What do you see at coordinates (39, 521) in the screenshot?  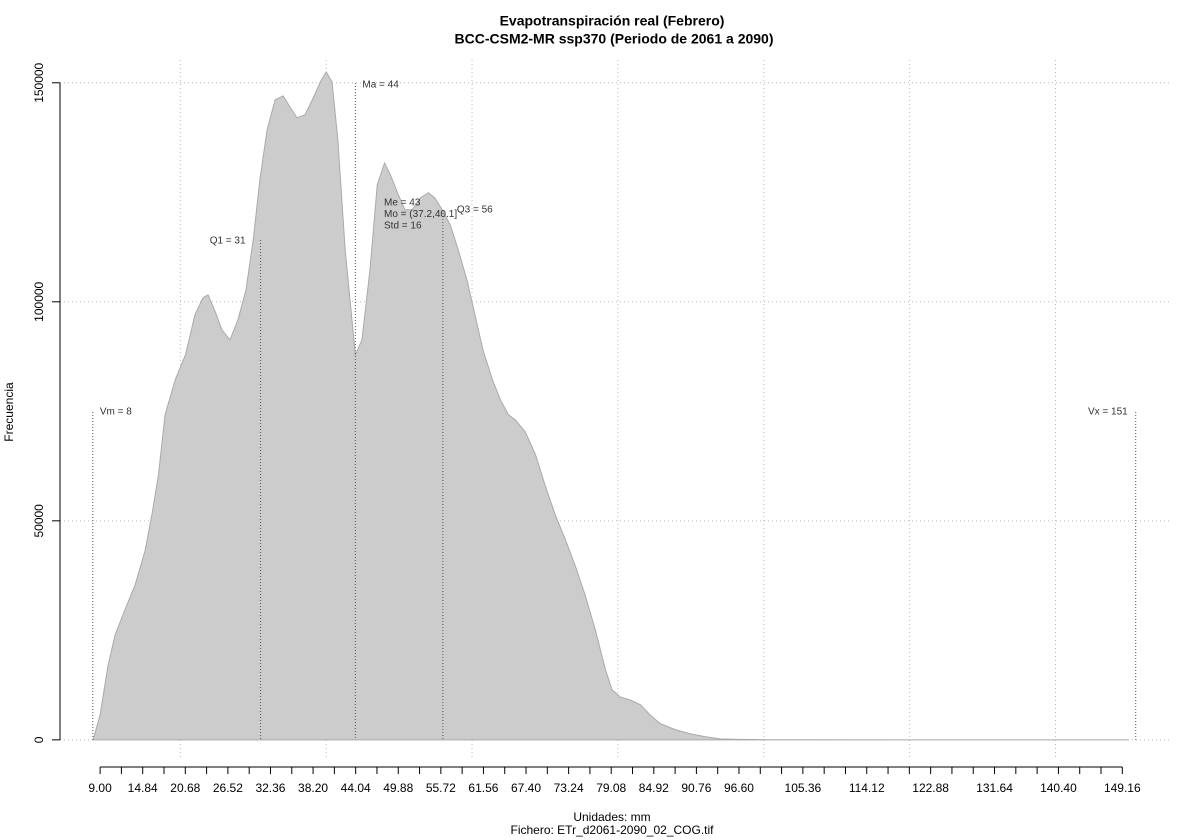 I see `y-tick-label: 50000` at bounding box center [39, 521].